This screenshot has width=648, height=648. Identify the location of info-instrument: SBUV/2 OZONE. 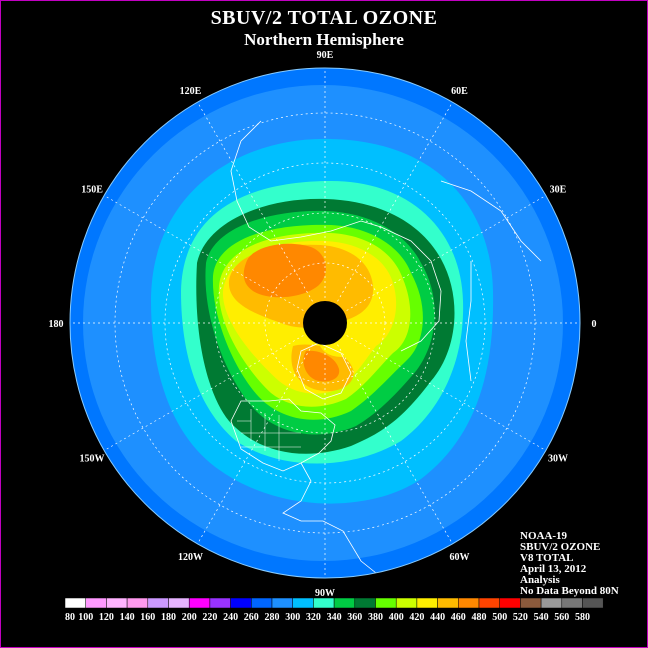
(560, 547).